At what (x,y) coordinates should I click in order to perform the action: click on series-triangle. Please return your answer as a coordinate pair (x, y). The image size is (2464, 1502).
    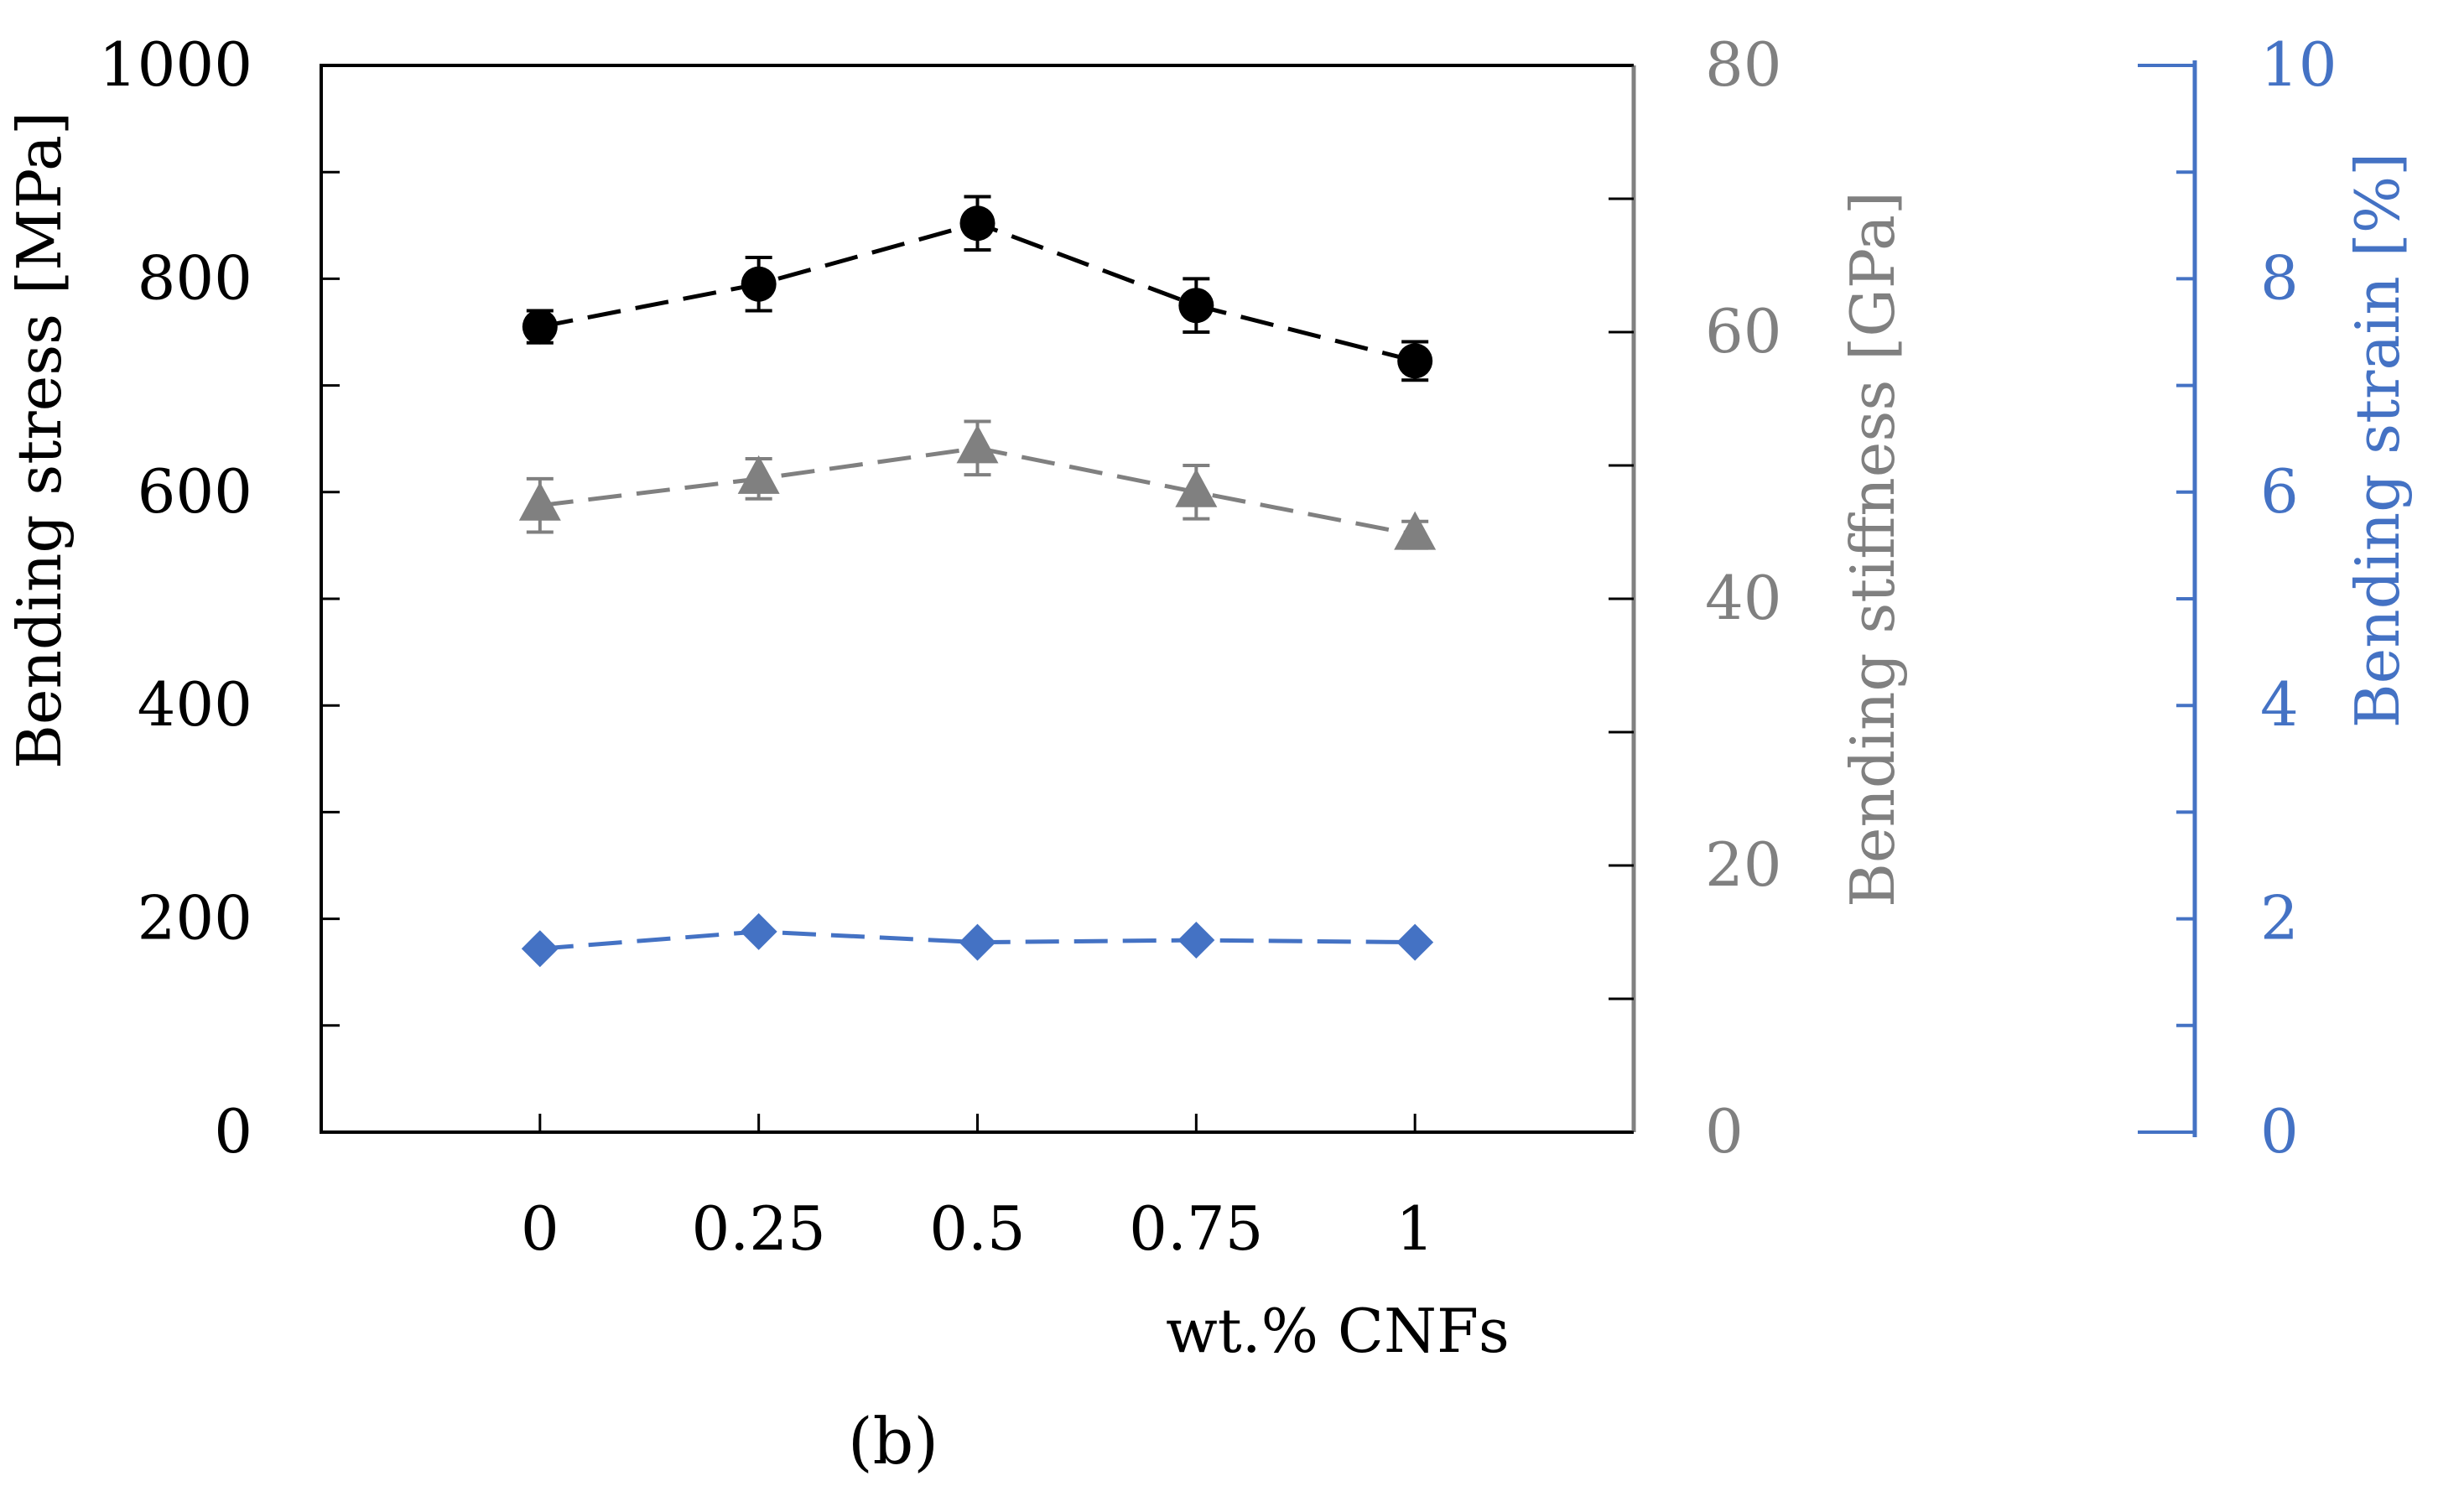
    Looking at the image, I should click on (977, 484).